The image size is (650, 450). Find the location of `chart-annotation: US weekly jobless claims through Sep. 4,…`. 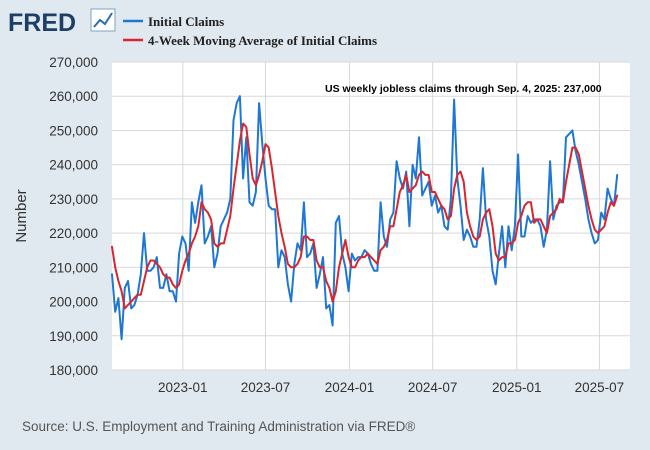

chart-annotation: US weekly jobless claims through Sep. 4,… is located at coordinates (463, 89).